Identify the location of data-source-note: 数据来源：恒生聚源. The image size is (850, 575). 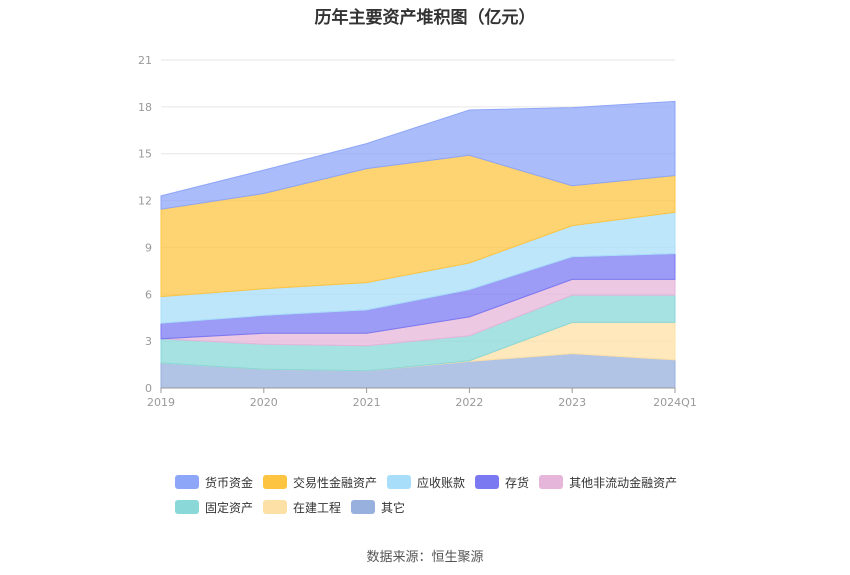
(425, 557).